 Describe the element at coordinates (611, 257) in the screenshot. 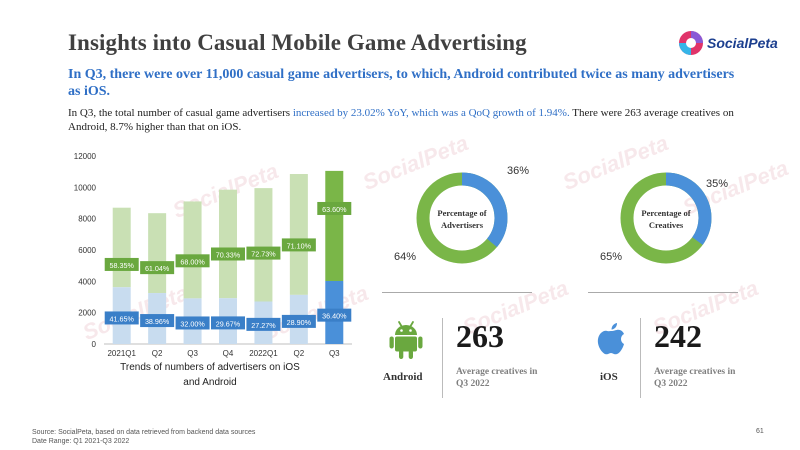

I see `android-share-value: 65%` at that location.